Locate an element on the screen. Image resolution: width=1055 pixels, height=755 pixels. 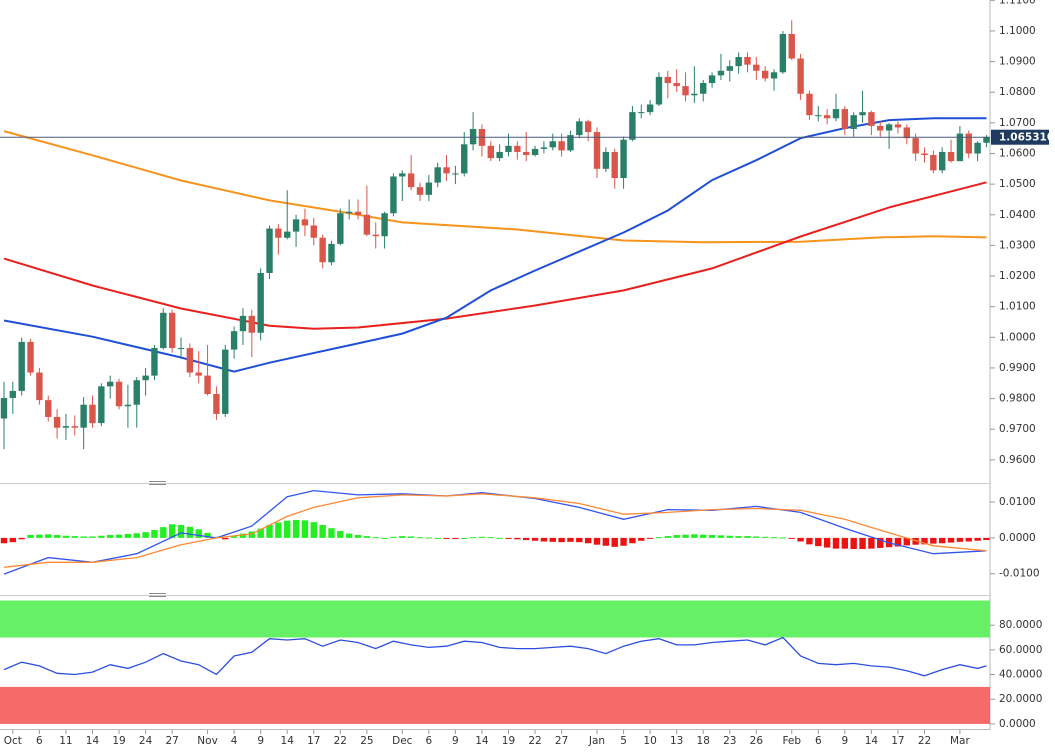
y-tick-label: -0.0100 is located at coordinates (1019, 574).